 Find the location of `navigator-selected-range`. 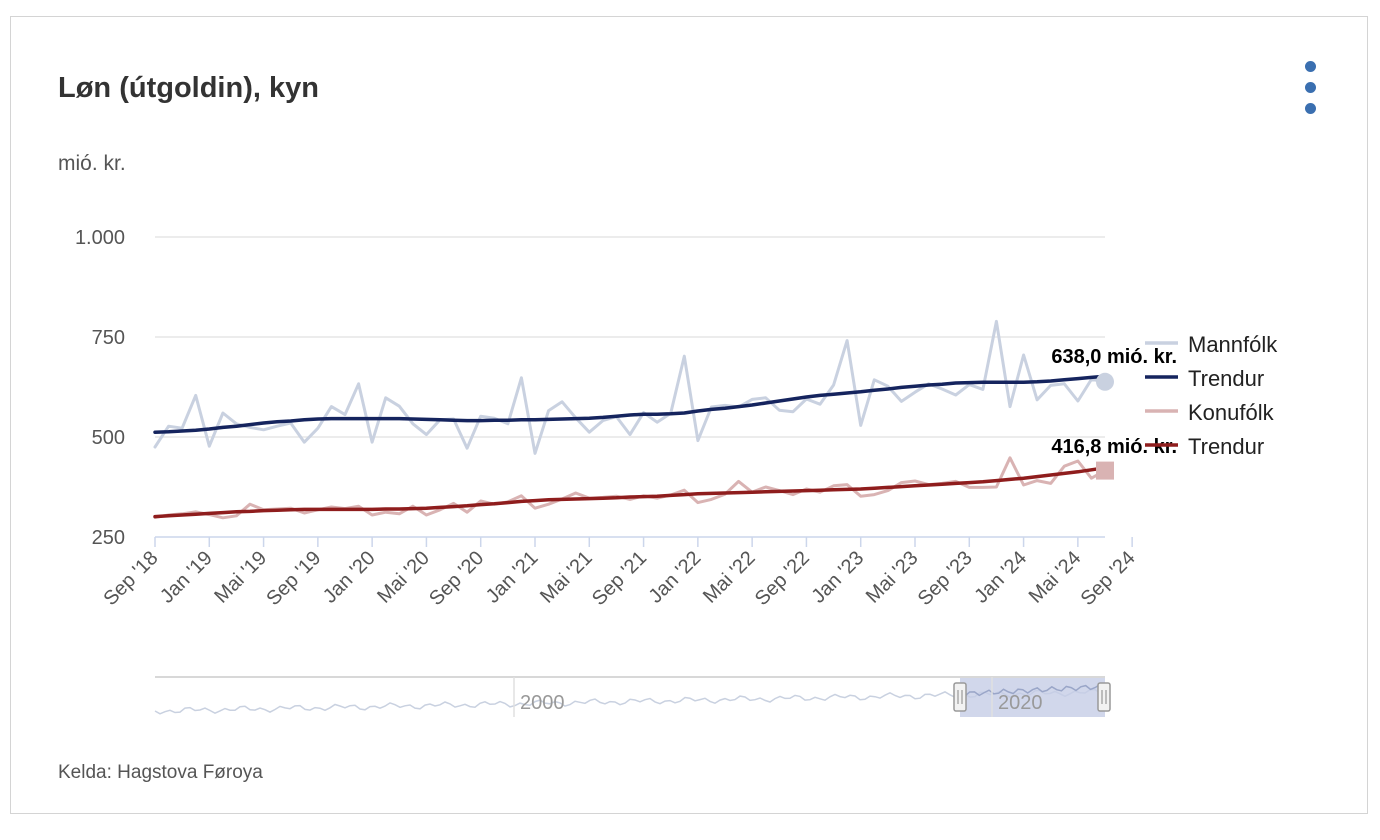

navigator-selected-range is located at coordinates (1032, 697).